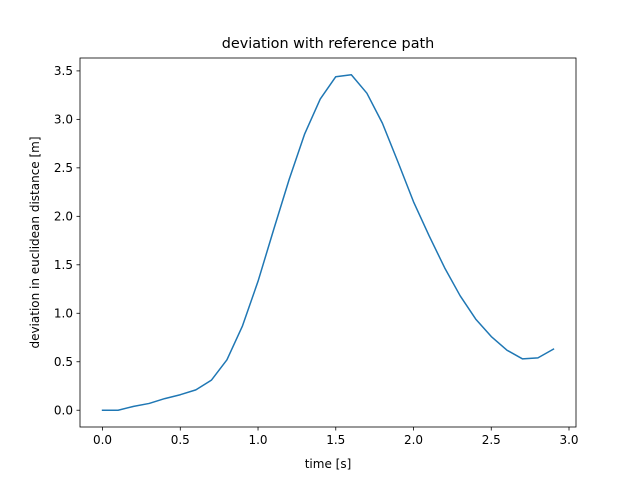 The width and height of the screenshot is (640, 480). Describe the element at coordinates (568, 440) in the screenshot. I see `x-tick-label: 3.0` at that location.